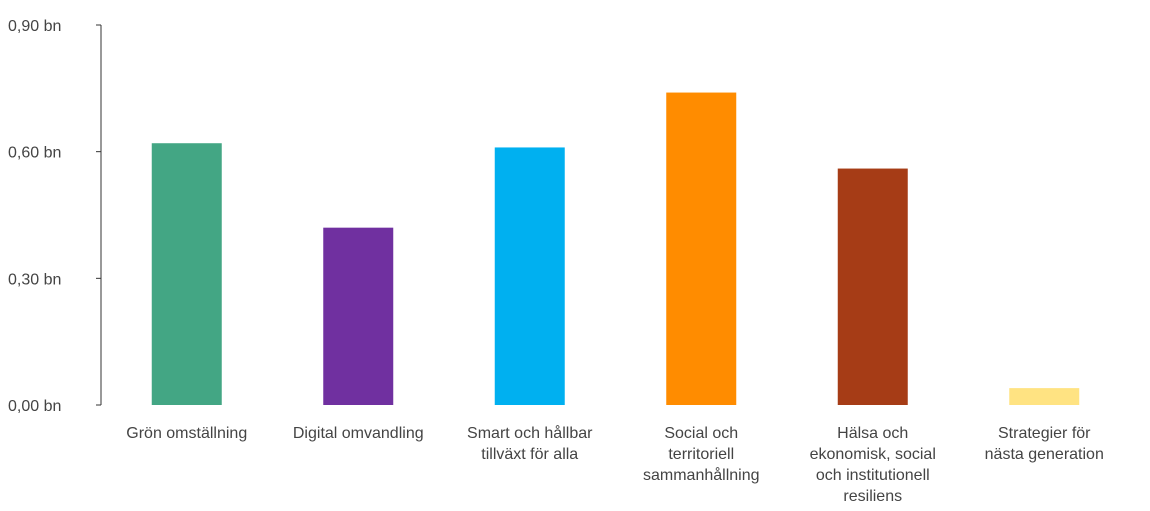 The width and height of the screenshot is (1150, 511). I want to click on x-category-label: Smart och hållbar tillväxt för alla, so click(530, 443).